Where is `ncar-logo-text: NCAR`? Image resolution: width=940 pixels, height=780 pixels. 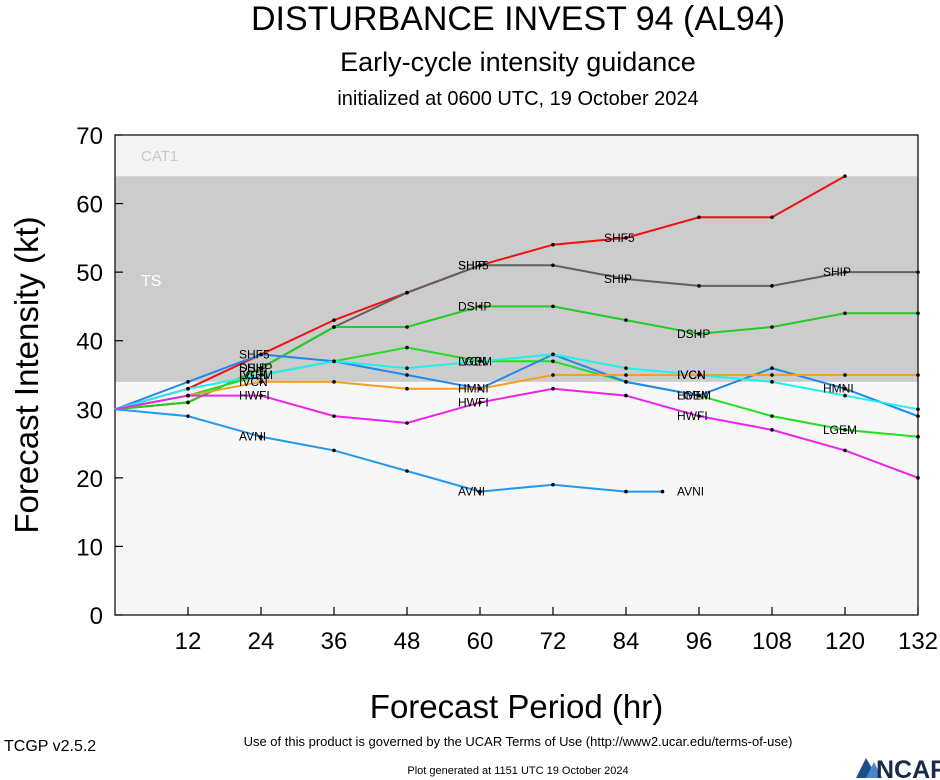
ncar-logo-text: NCAR is located at coordinates (908, 768).